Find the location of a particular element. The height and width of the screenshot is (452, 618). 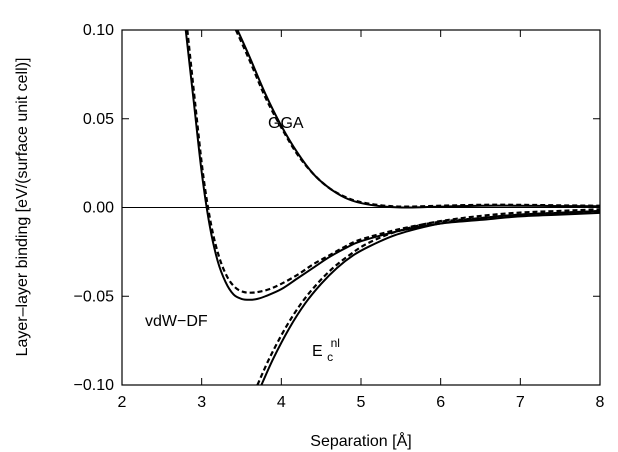

x-tick-label: 5 is located at coordinates (361, 402).